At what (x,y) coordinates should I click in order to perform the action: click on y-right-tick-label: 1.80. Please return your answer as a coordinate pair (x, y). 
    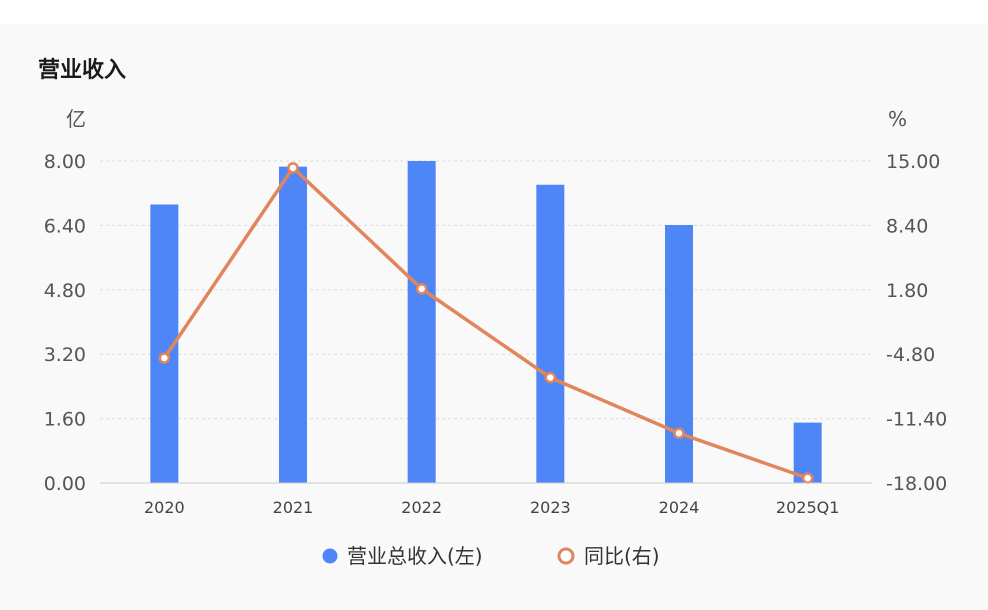
    Looking at the image, I should click on (907, 291).